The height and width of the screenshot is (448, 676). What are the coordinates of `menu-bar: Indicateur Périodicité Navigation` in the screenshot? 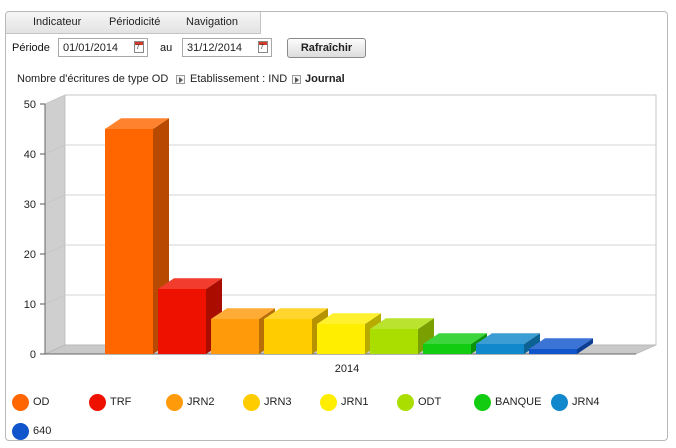 It's located at (133, 23).